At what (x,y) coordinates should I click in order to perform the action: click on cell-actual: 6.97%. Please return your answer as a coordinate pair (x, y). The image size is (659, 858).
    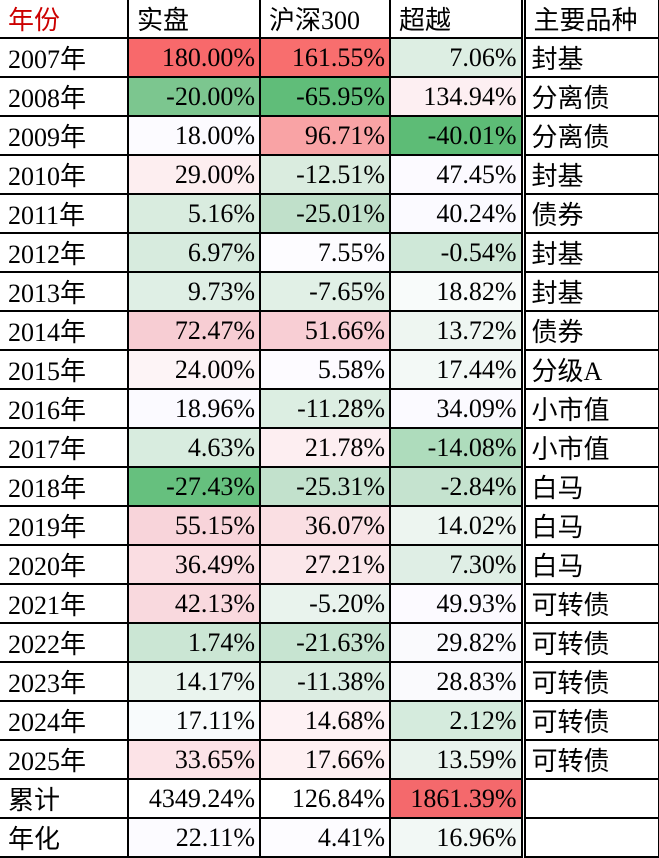
    Looking at the image, I should click on (194, 252).